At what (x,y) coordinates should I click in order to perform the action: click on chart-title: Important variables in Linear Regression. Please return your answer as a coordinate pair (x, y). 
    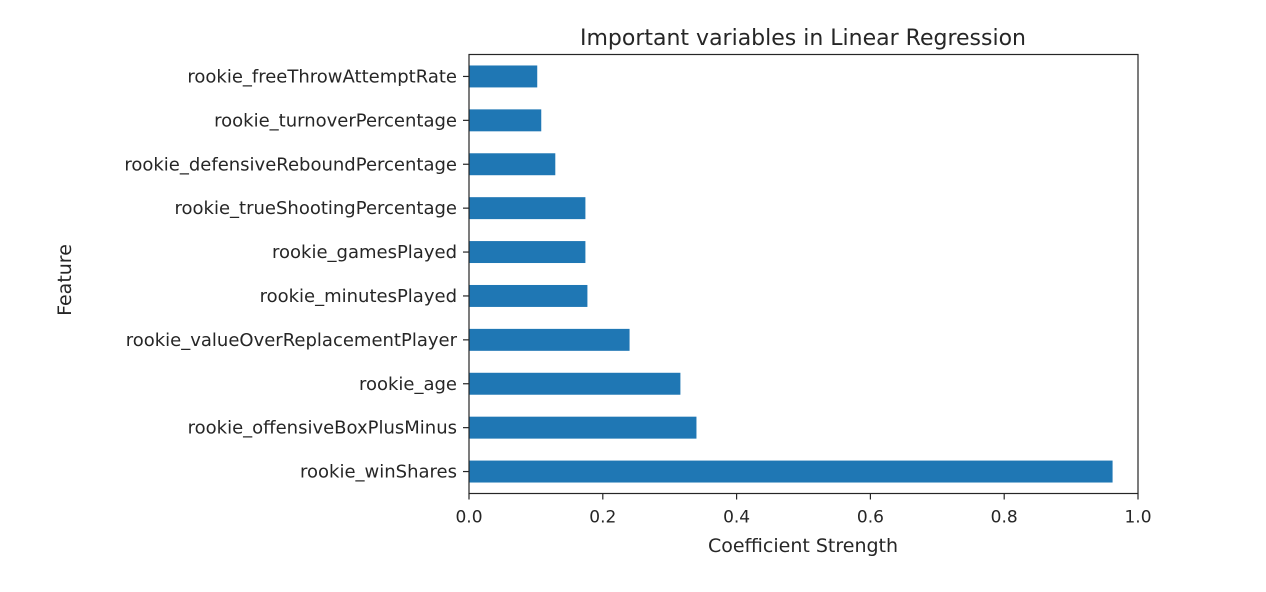
    Looking at the image, I should click on (803, 38).